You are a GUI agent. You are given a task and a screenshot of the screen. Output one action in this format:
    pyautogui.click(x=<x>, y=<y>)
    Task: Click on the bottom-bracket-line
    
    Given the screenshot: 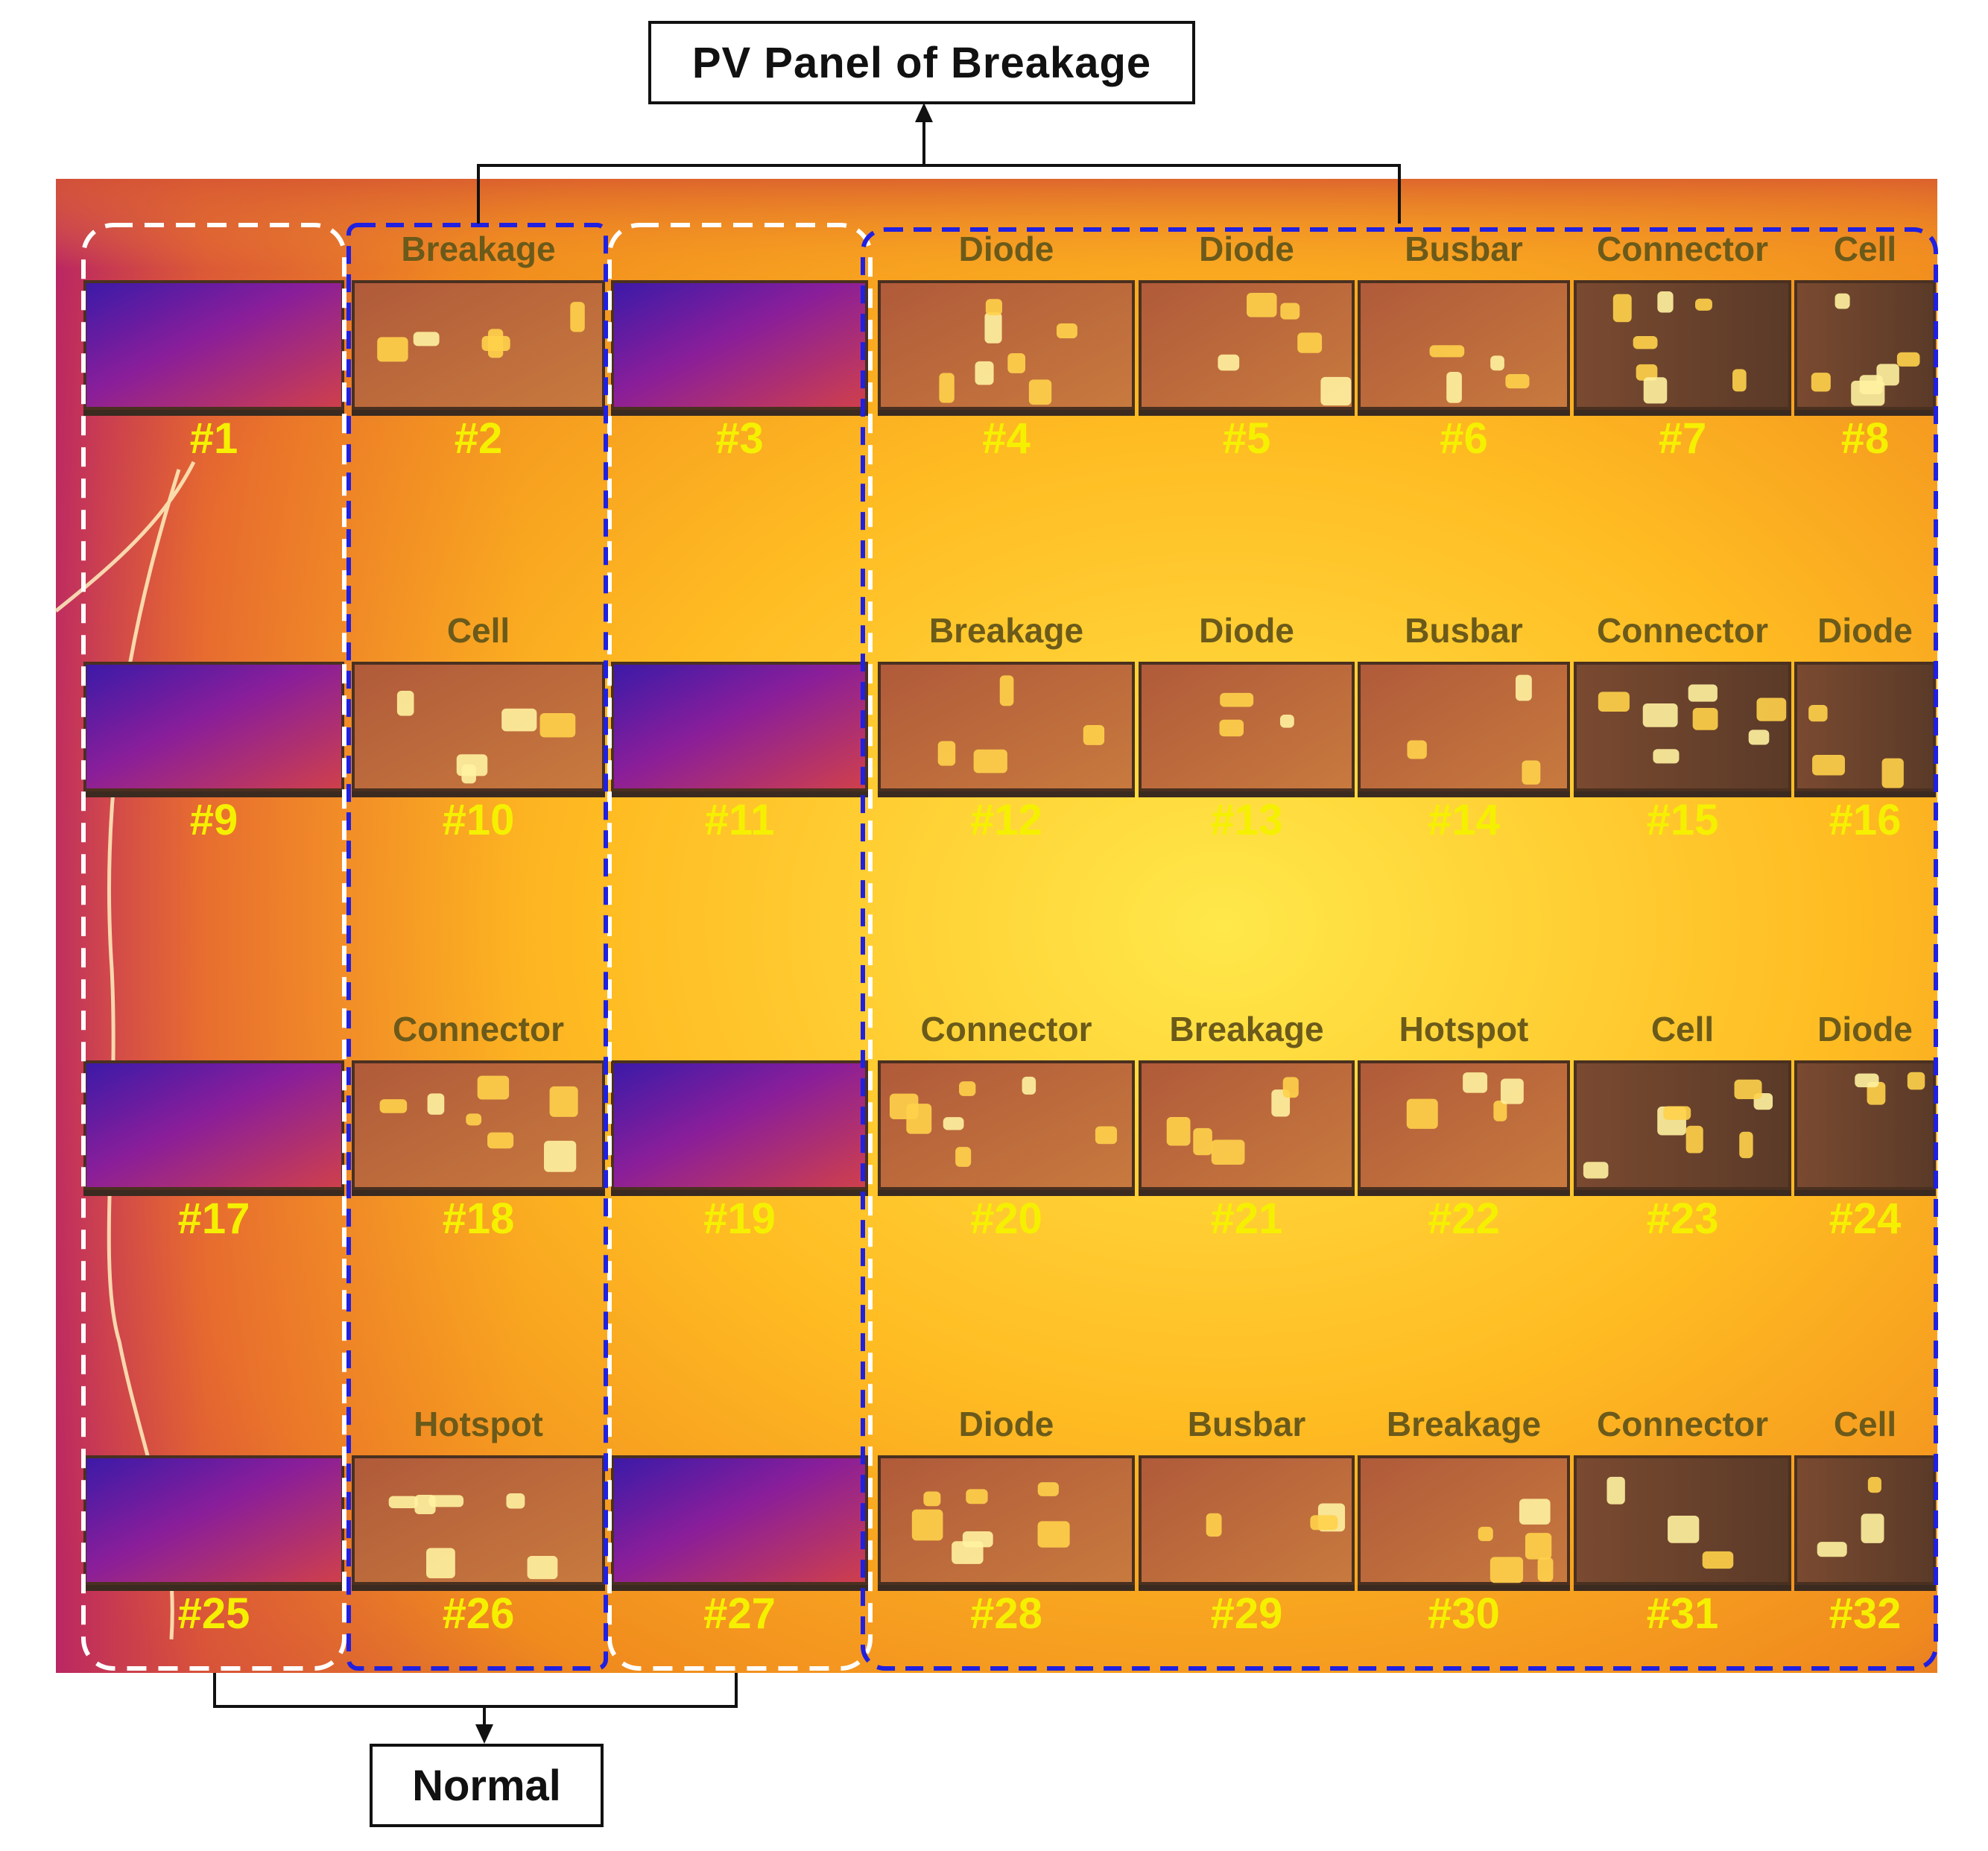 What is the action you would take?
    pyautogui.click(x=476, y=1703)
    